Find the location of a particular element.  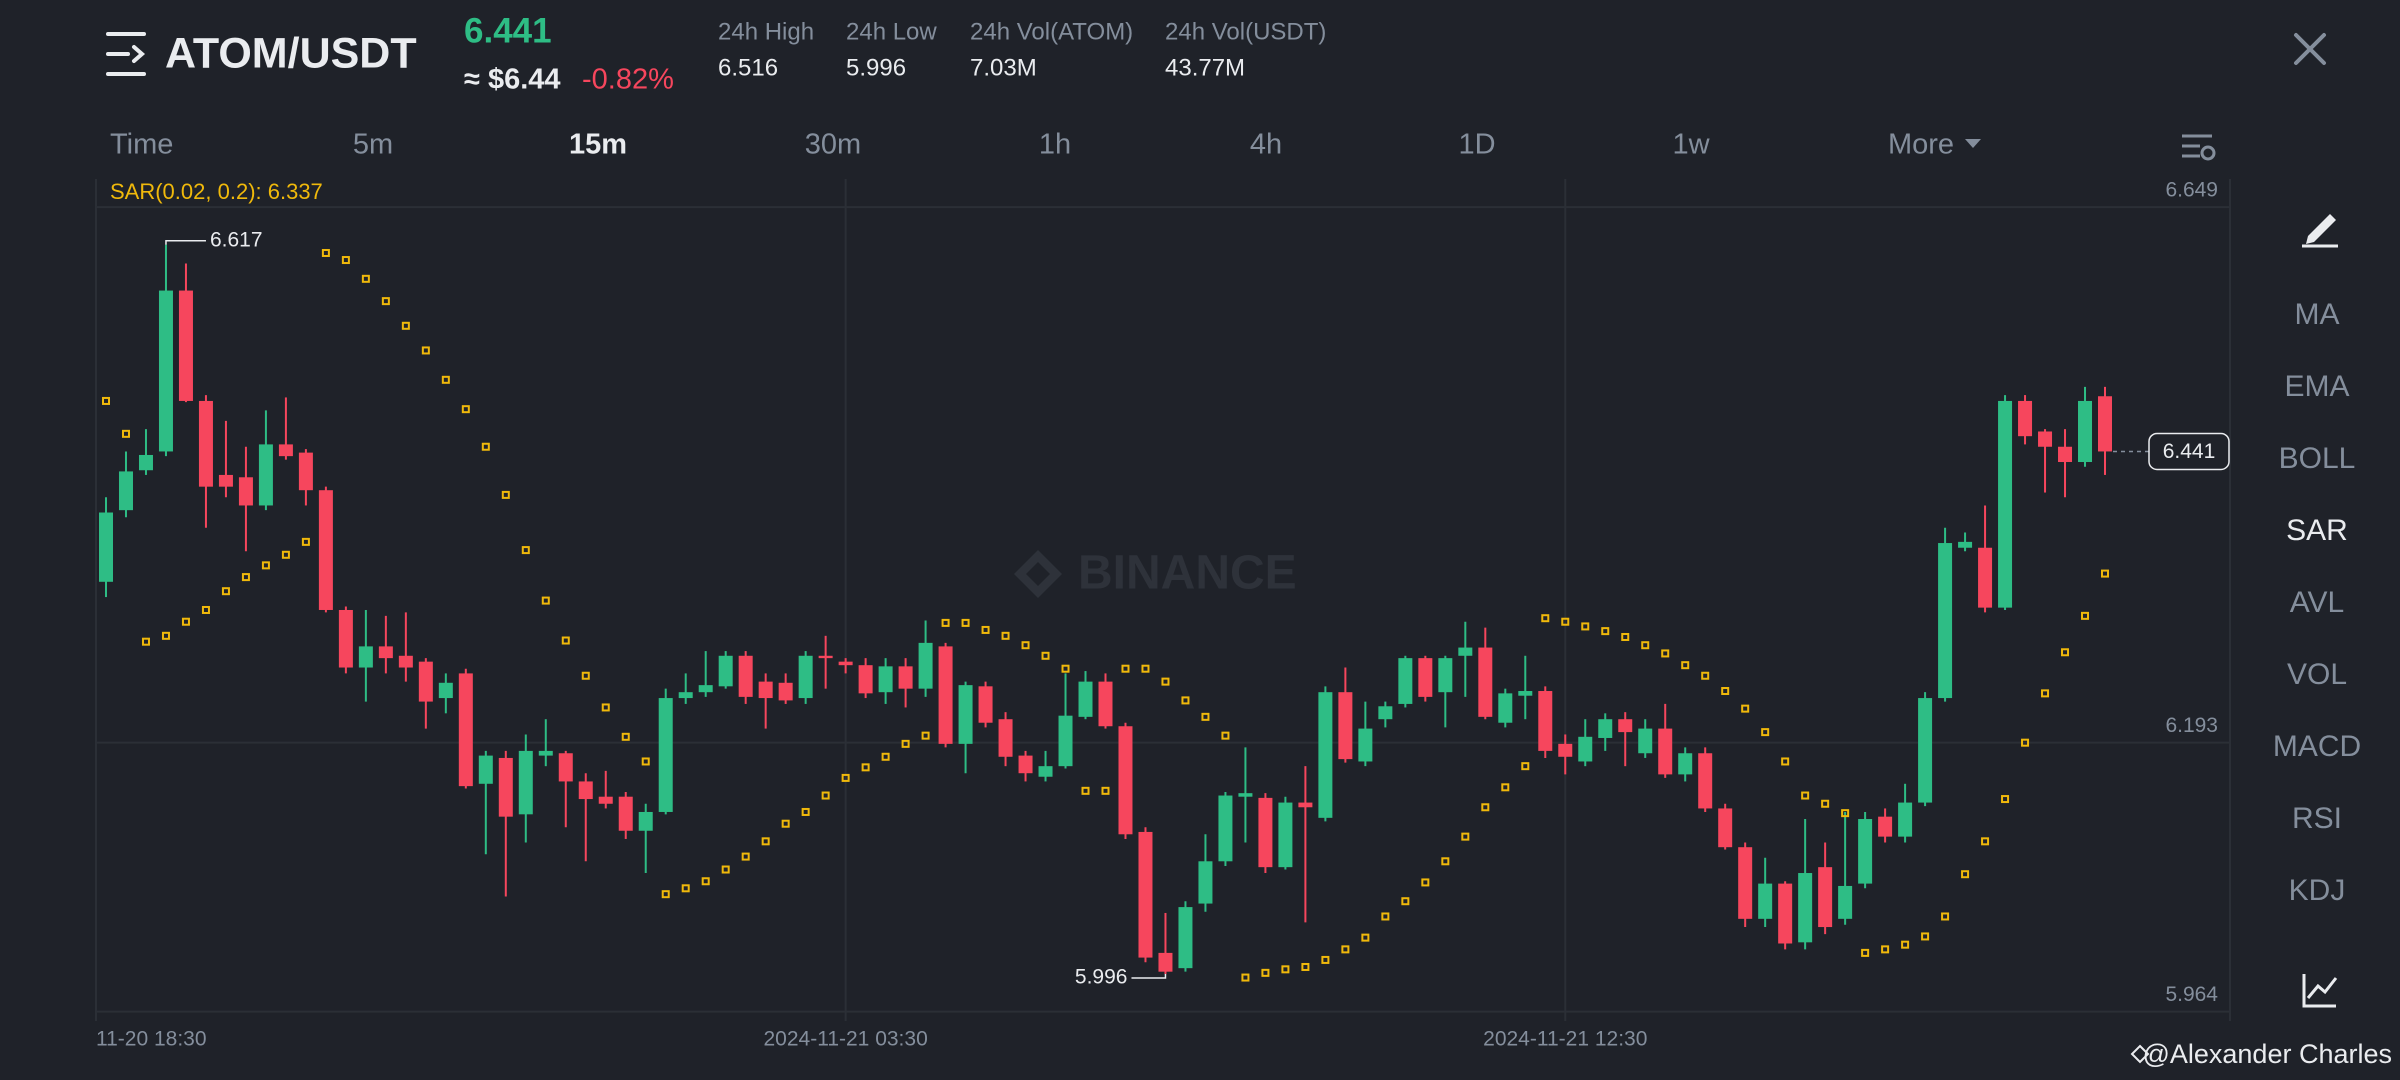

stat-label: 24h Vol(ATOM) is located at coordinates (1051, 31).